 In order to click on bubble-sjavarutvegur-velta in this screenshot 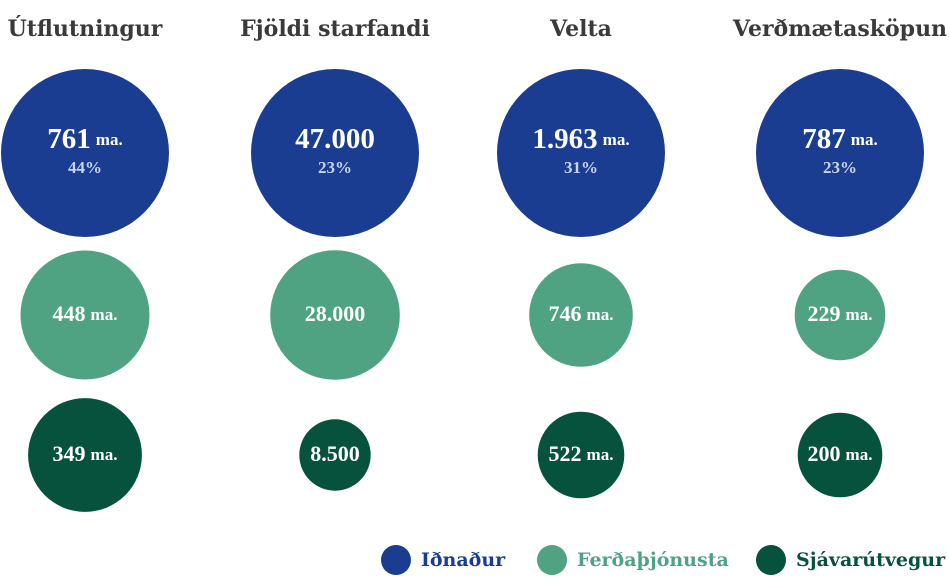, I will do `click(581, 455)`.